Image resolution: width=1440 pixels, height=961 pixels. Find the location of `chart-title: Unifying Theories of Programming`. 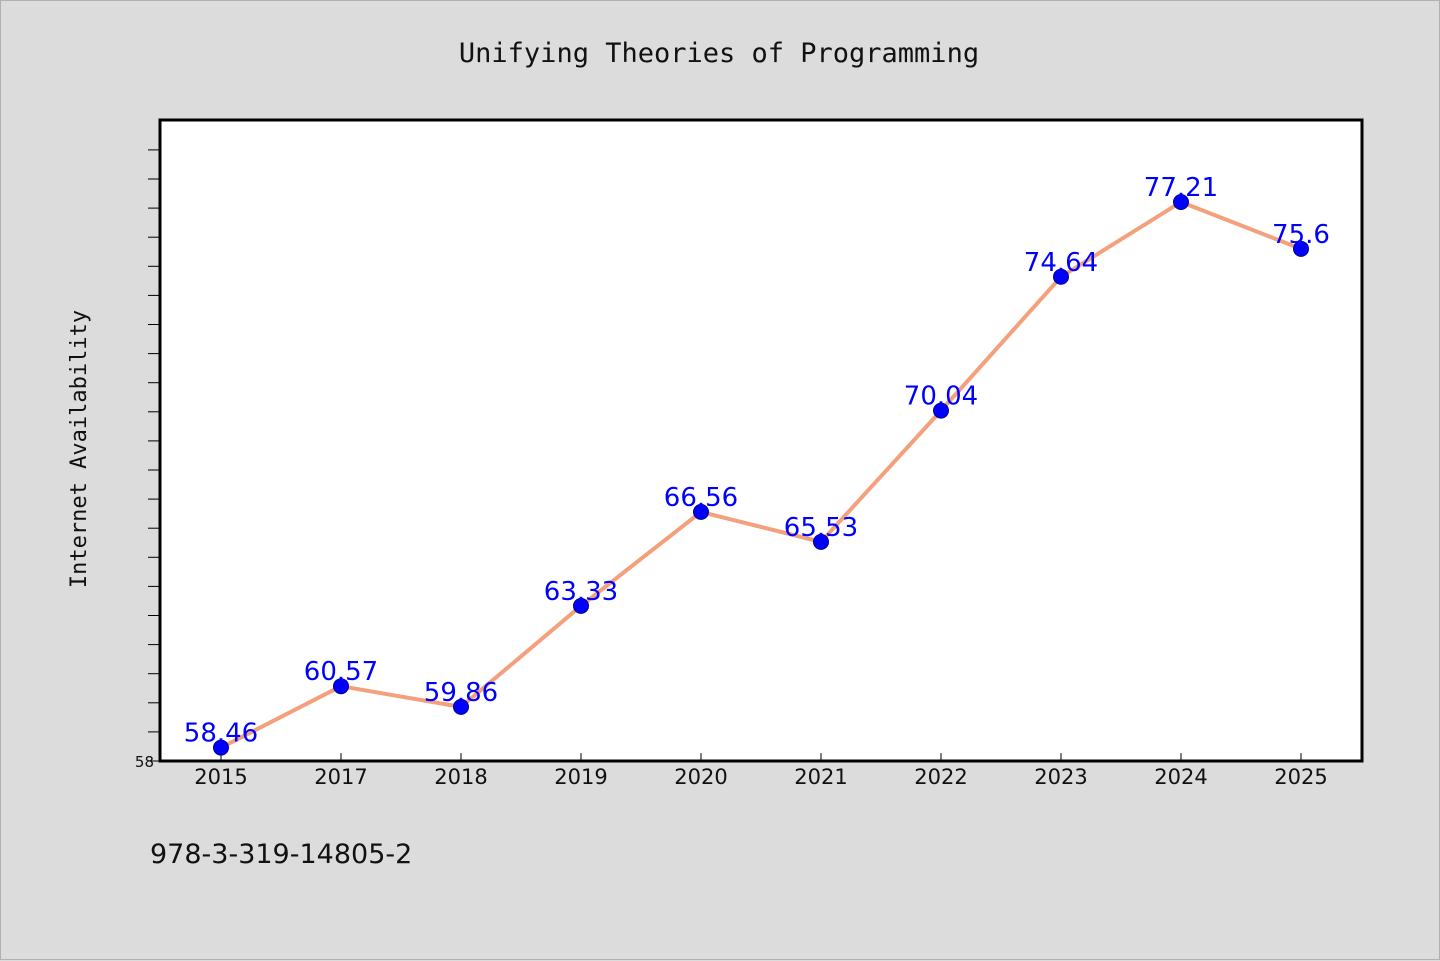

chart-title: Unifying Theories of Programming is located at coordinates (719, 53).